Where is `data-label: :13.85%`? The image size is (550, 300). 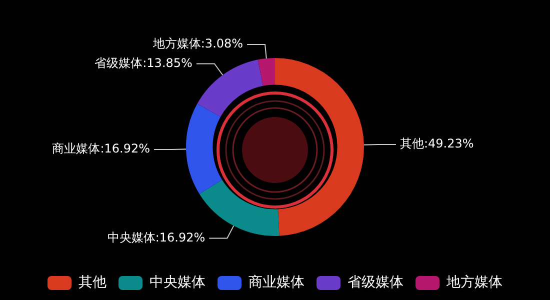
data-label: :13.85% is located at coordinates (167, 63).